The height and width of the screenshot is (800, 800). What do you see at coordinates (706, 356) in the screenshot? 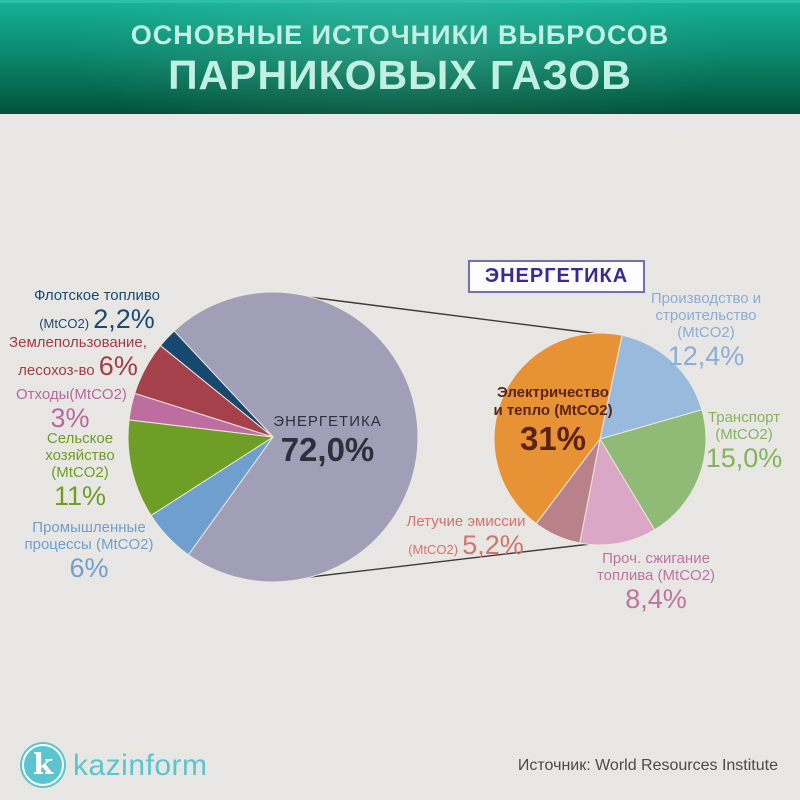
I see `label-manufacturing-value: 12,4%` at bounding box center [706, 356].